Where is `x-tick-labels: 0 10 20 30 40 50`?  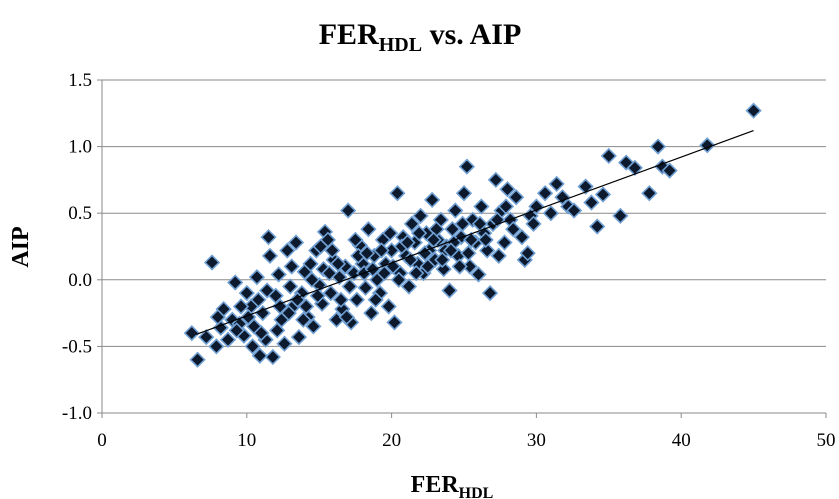 x-tick-labels: 0 10 20 30 40 50 is located at coordinates (466, 440).